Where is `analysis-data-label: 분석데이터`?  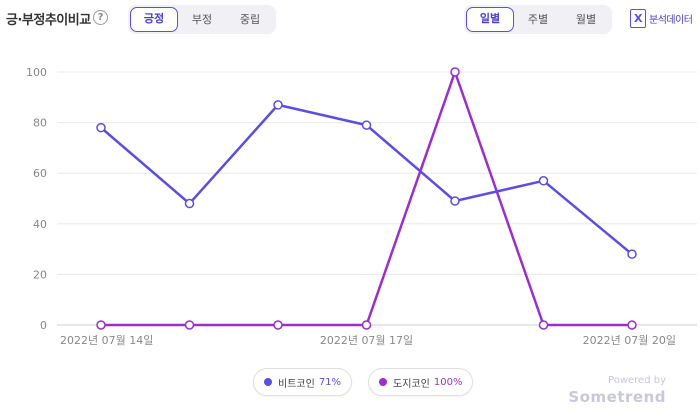
analysis-data-label: 분석데이터 is located at coordinates (671, 20).